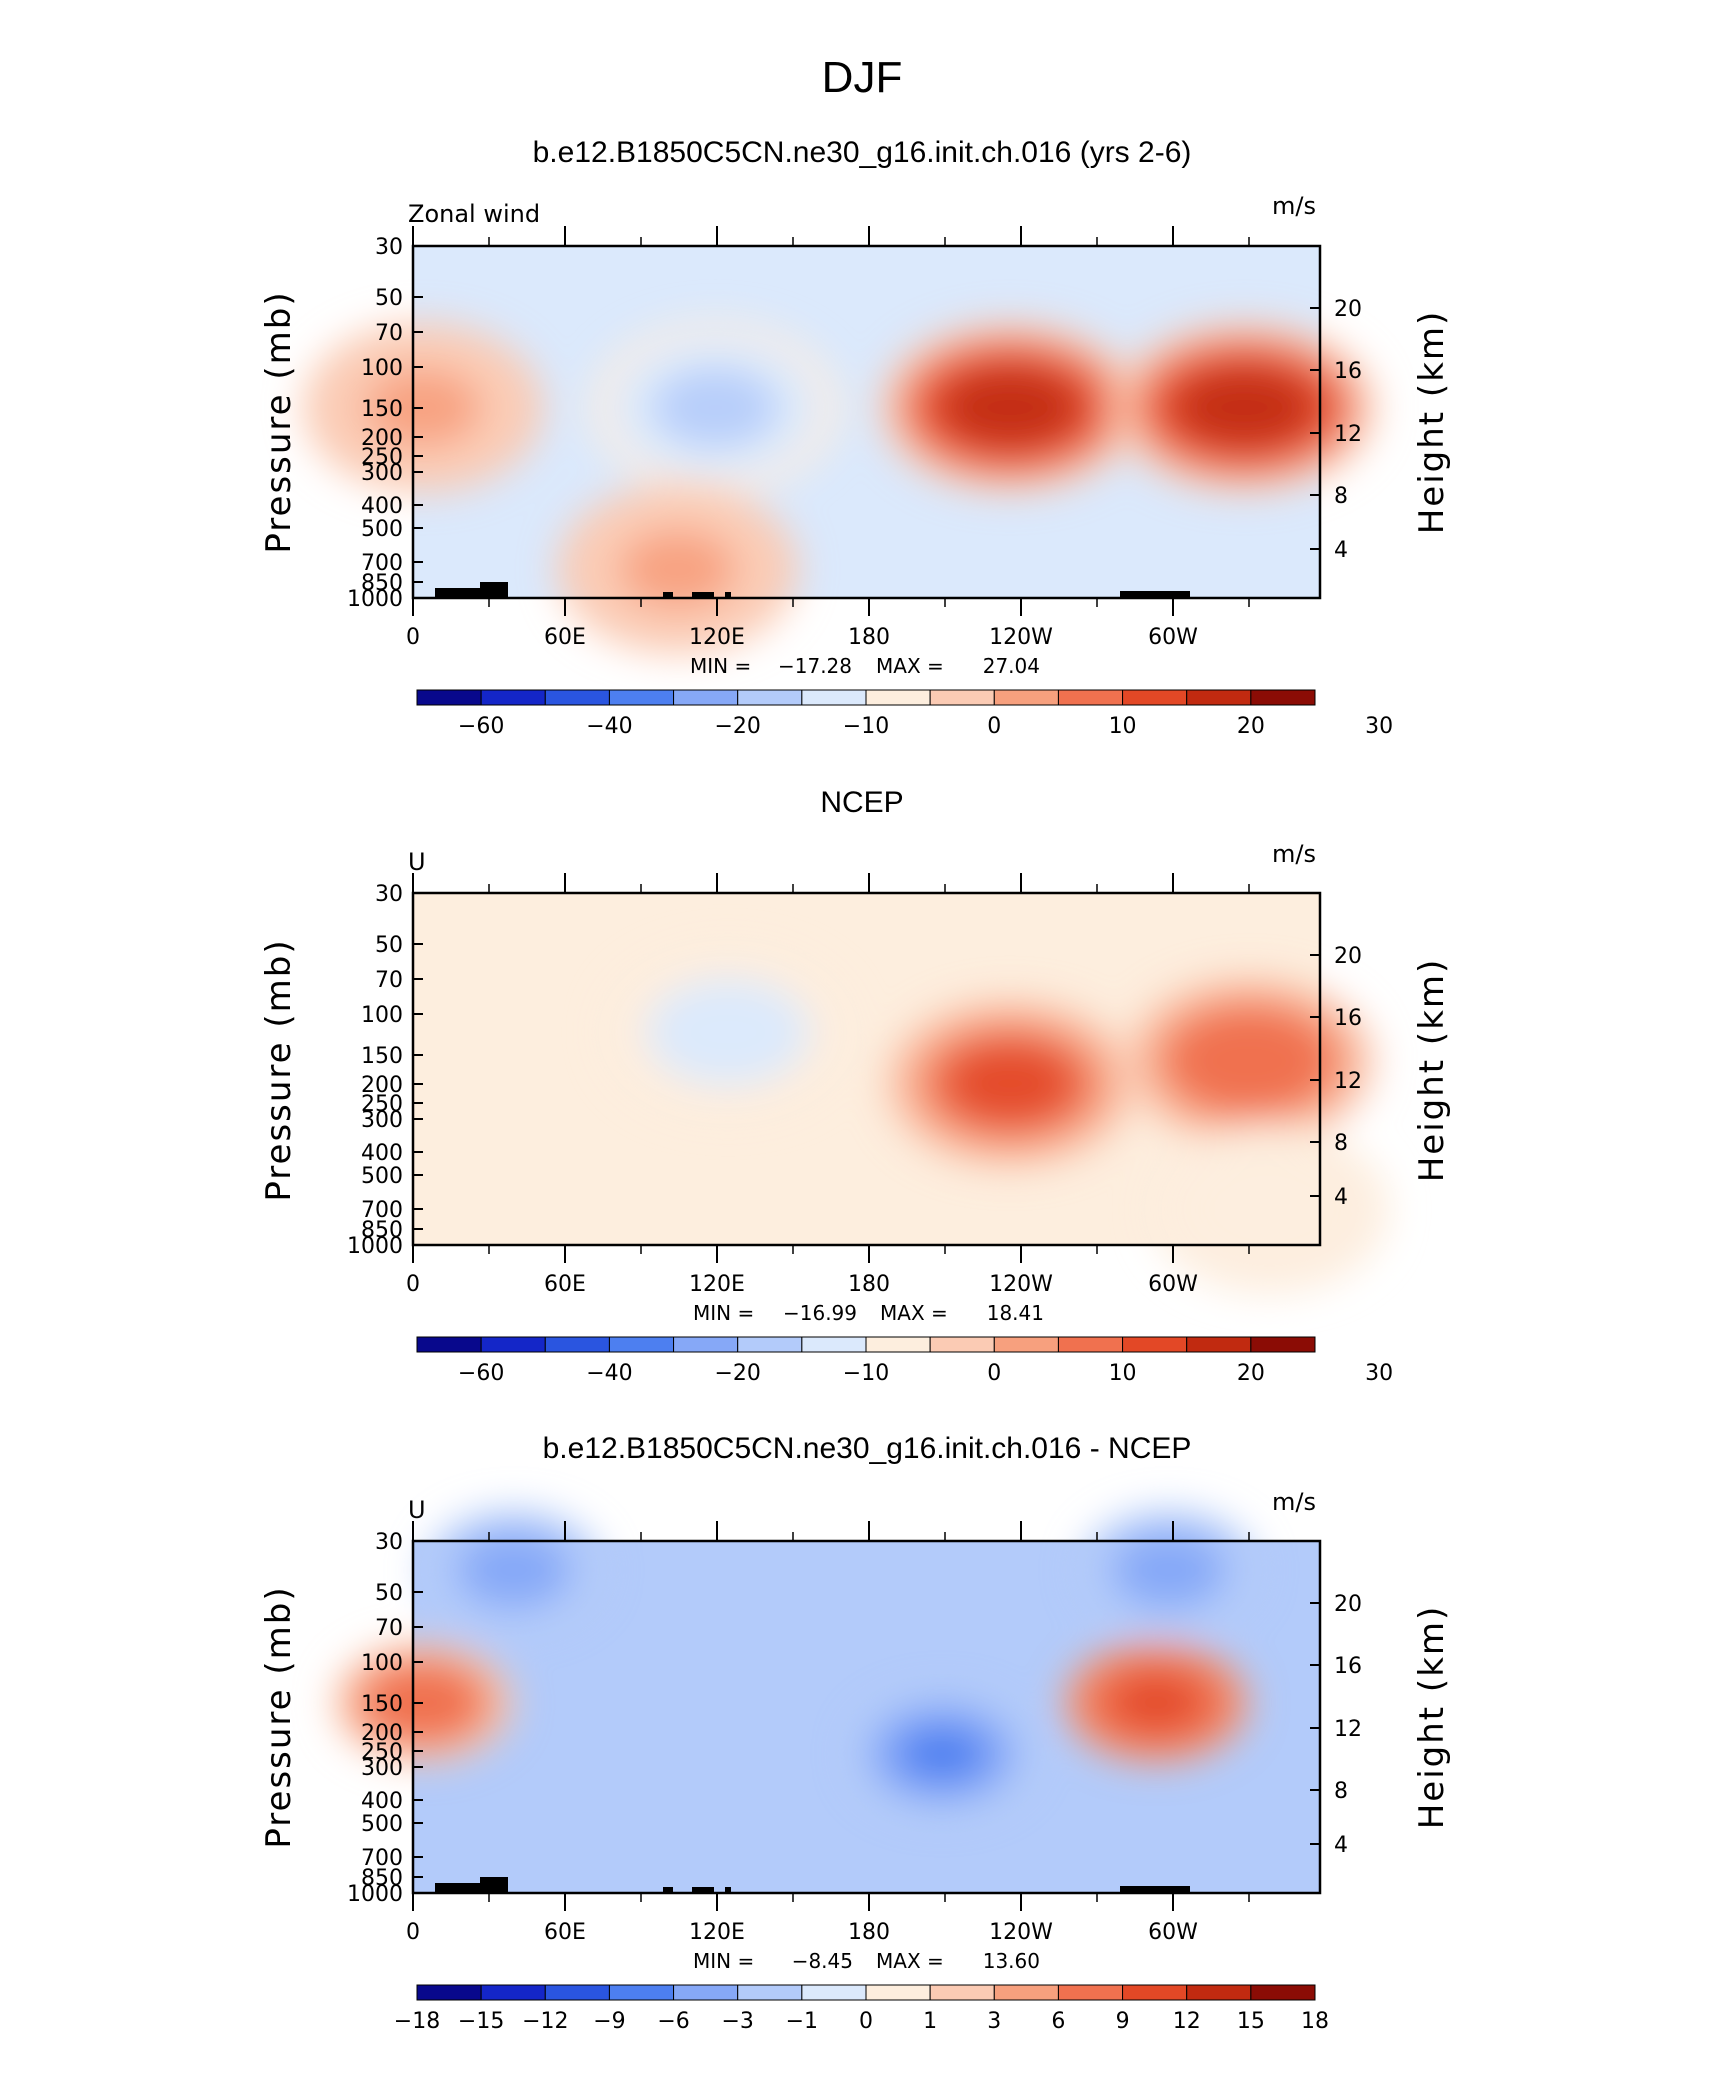 The width and height of the screenshot is (1710, 2074). What do you see at coordinates (1348, 1729) in the screenshot?
I see `y2-tick-label: 12` at bounding box center [1348, 1729].